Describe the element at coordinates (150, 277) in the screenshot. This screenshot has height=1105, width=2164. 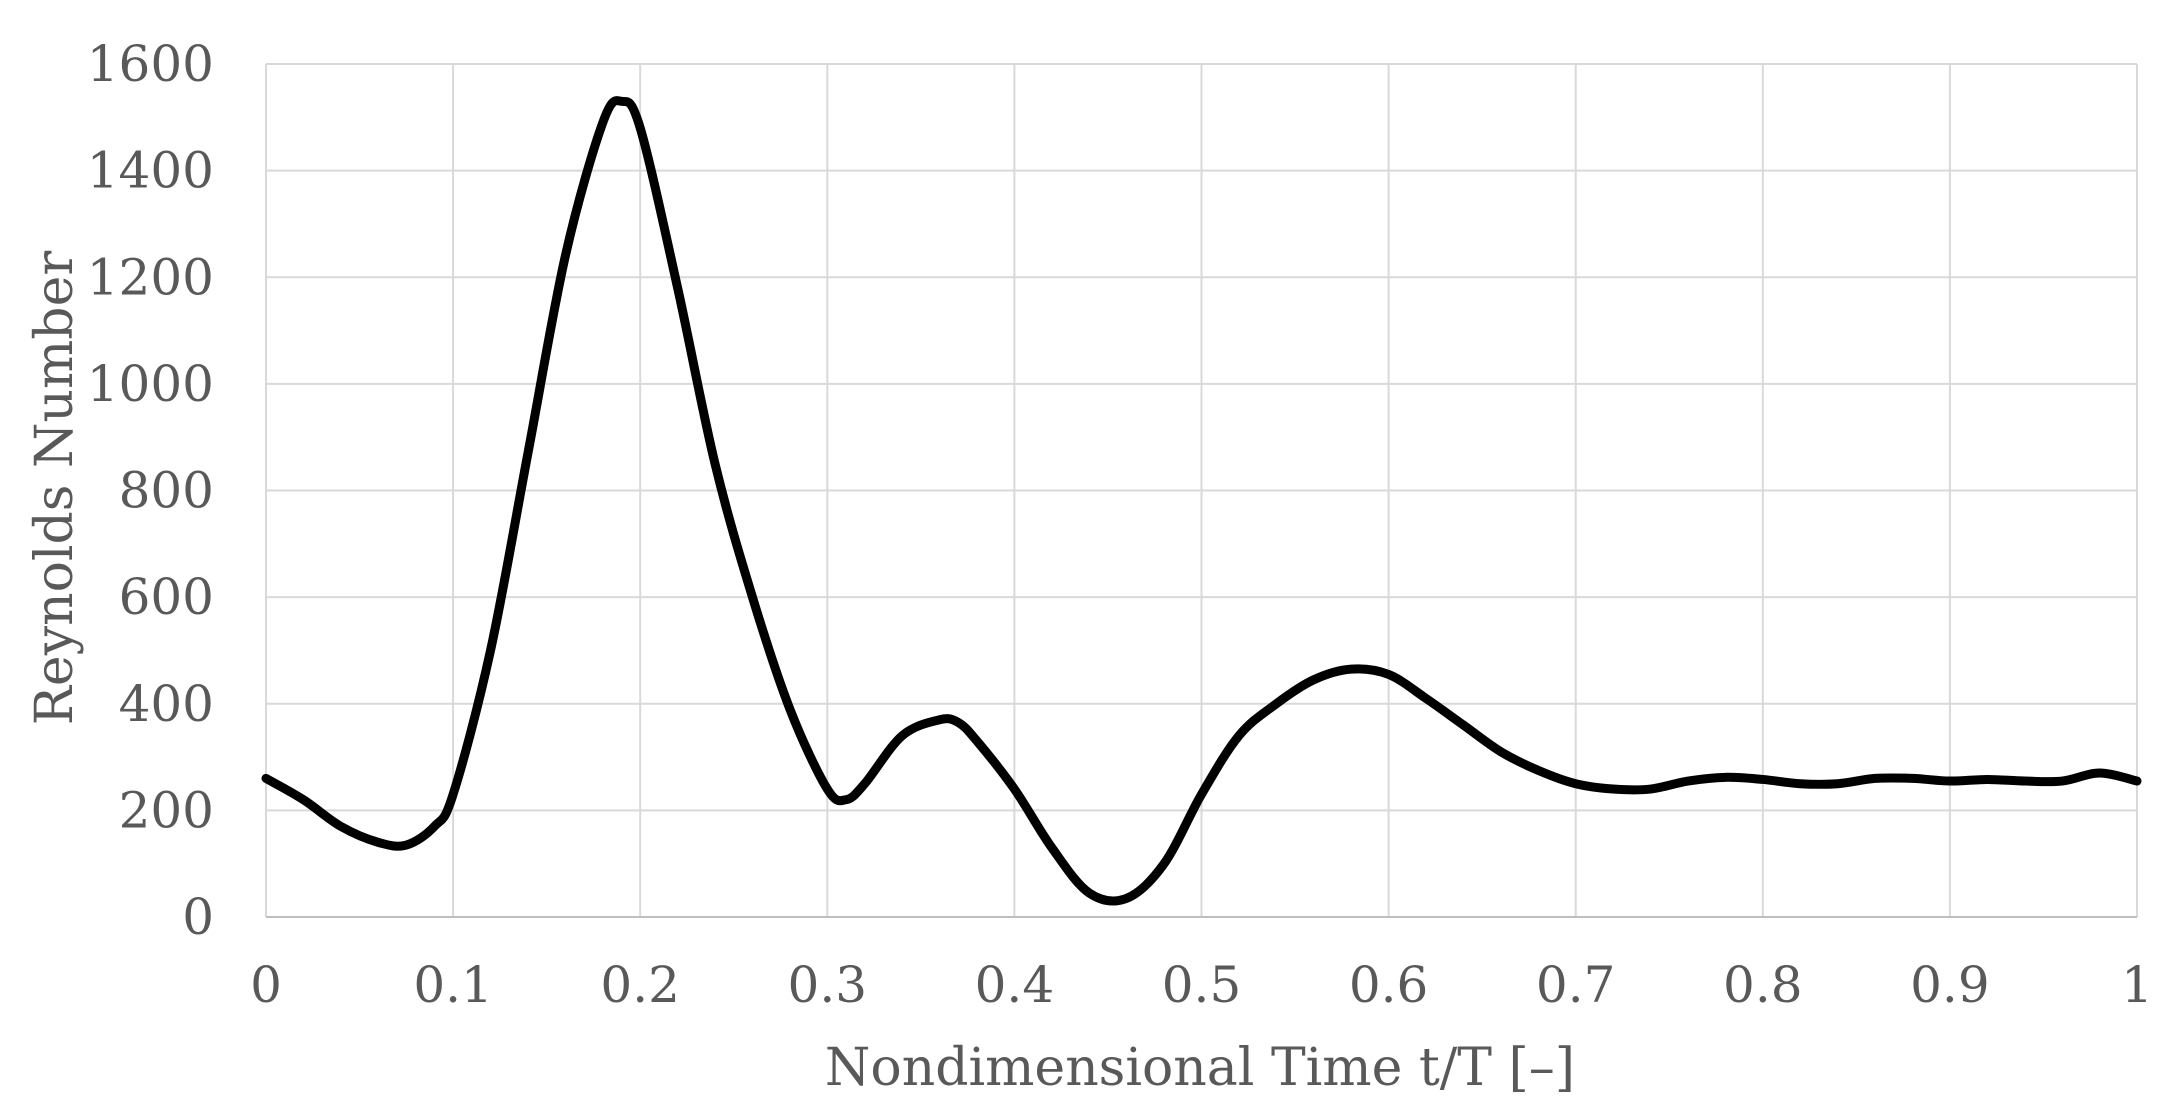
I see `y-tick-label: 1200` at that location.